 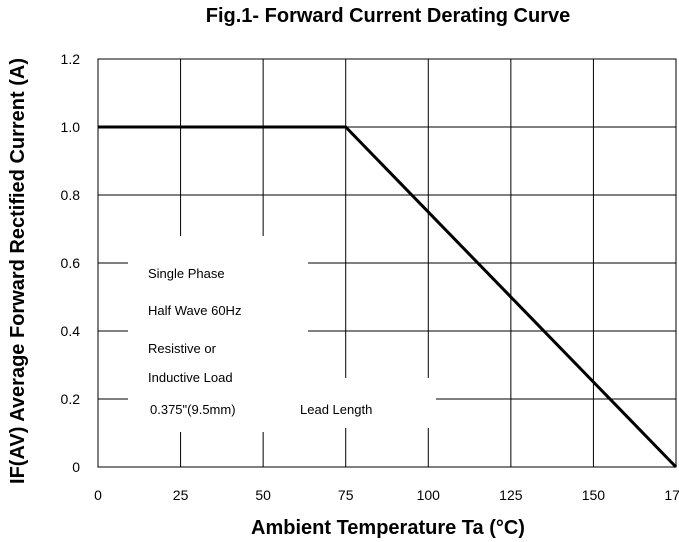 I want to click on y-tick-labels: 0 0.2 0.4 0.6 0.8 1.0 1.2, so click(x=71, y=263).